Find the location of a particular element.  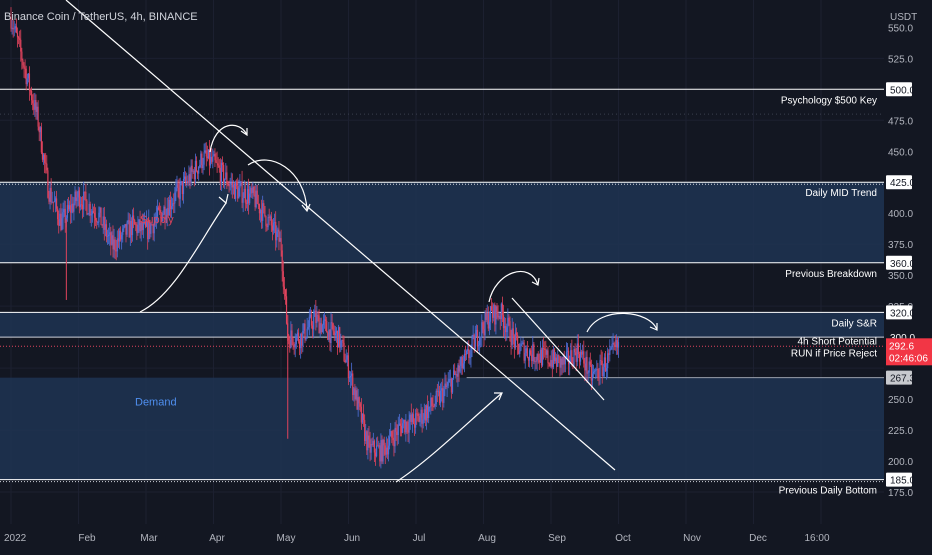

level-price-tag: 425.0 is located at coordinates (902, 183).